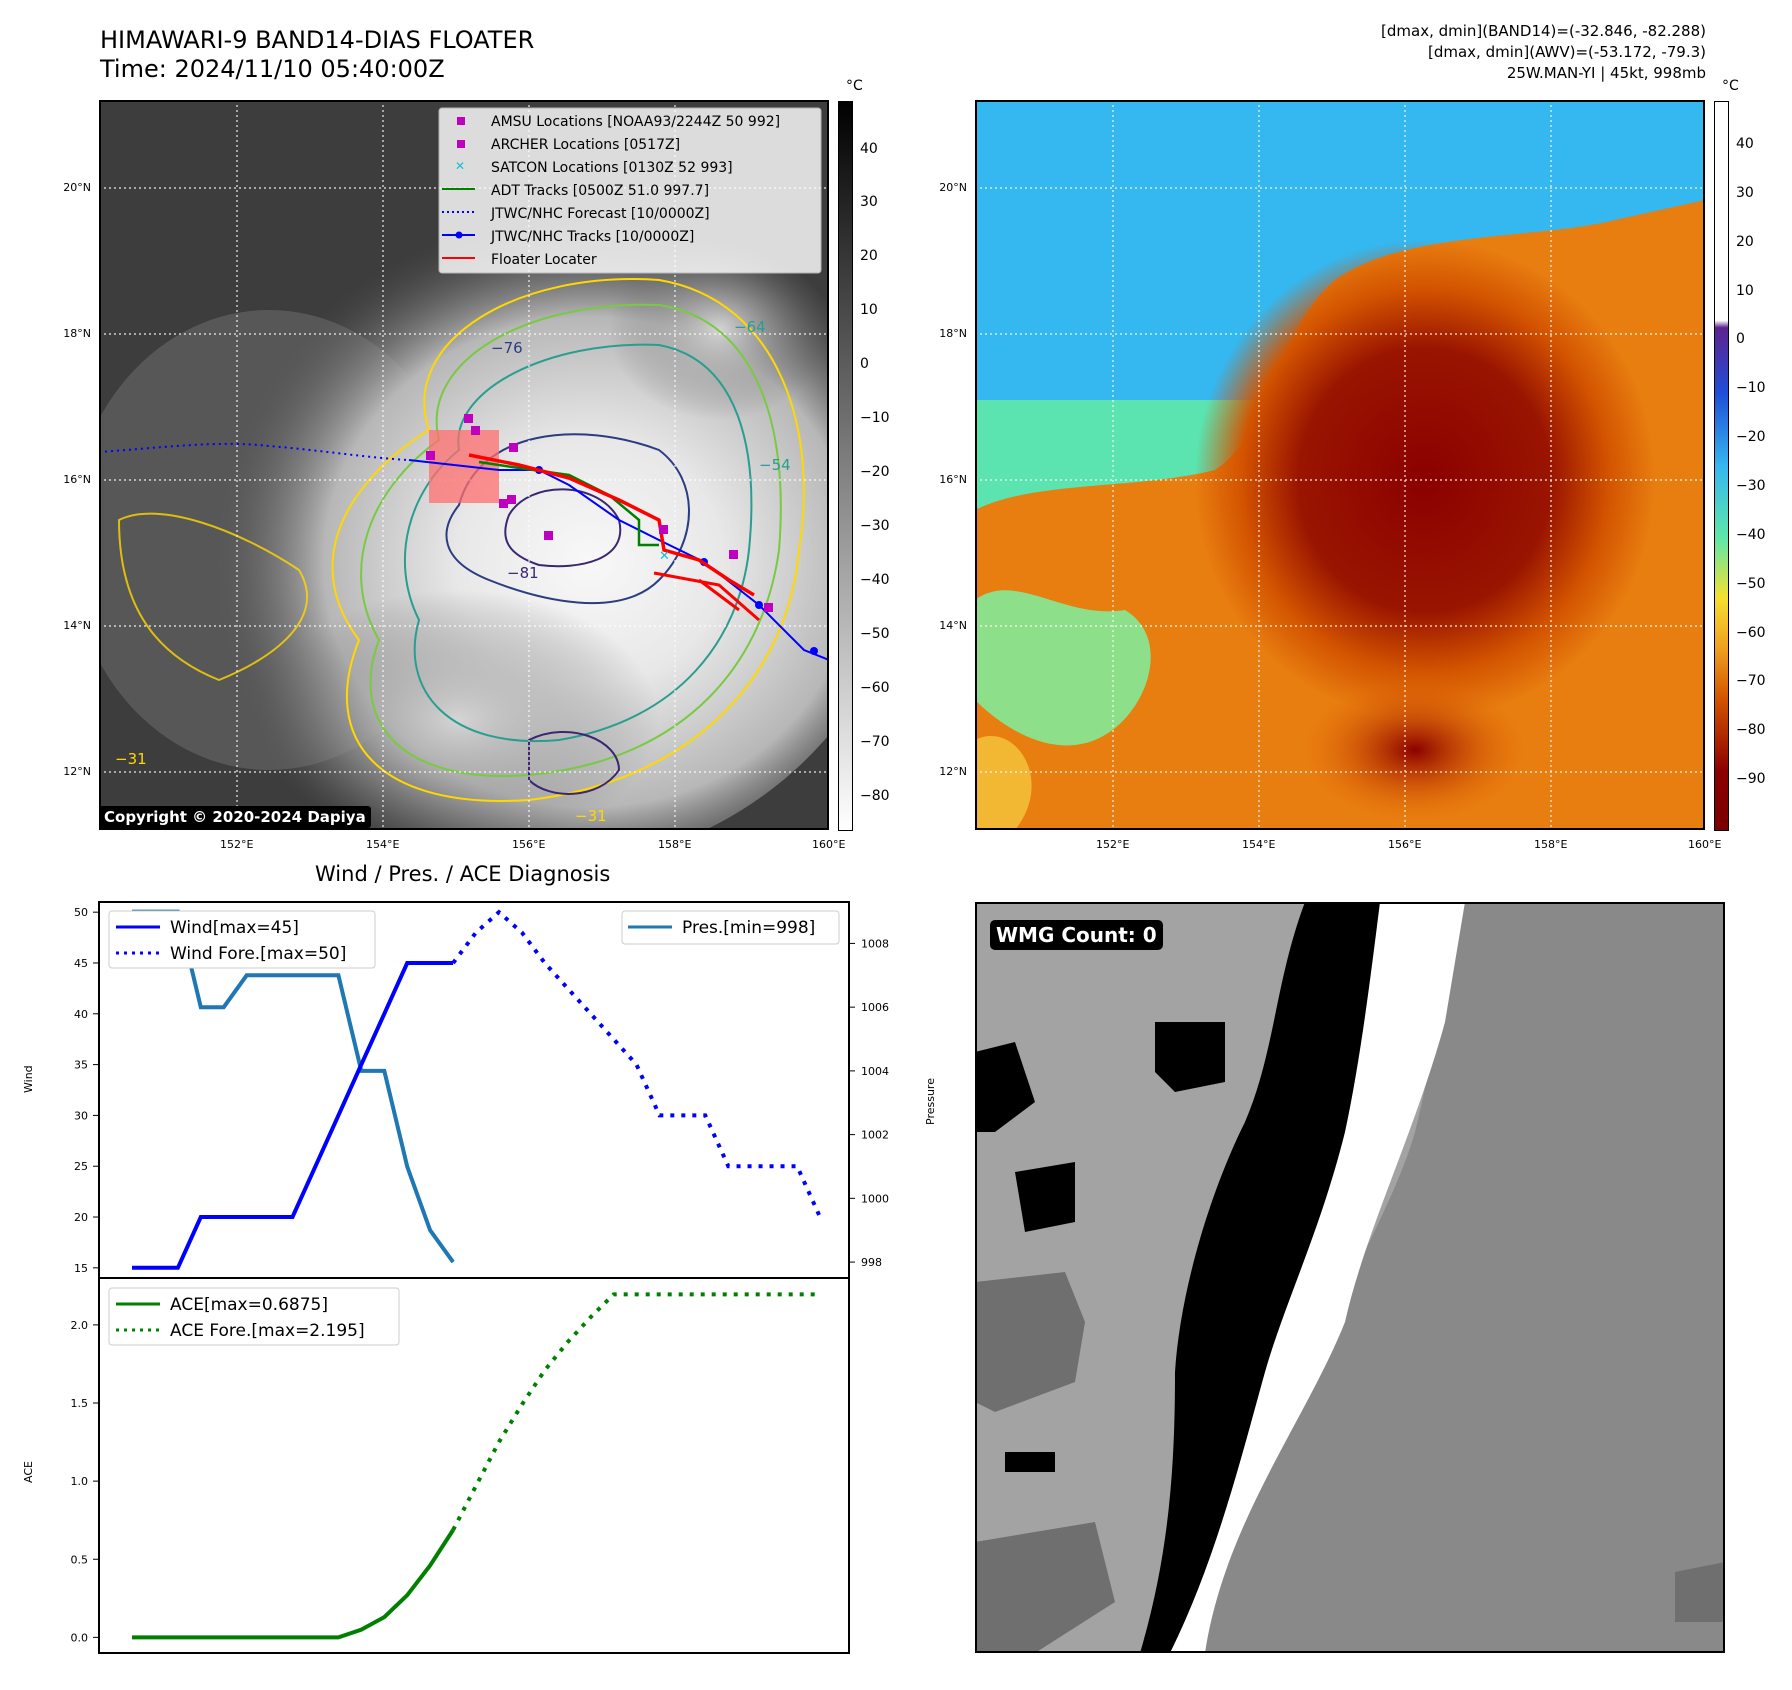 This screenshot has height=1690, width=1792. What do you see at coordinates (875, 687) in the screenshot?
I see `colorbar-tick: −60` at bounding box center [875, 687].